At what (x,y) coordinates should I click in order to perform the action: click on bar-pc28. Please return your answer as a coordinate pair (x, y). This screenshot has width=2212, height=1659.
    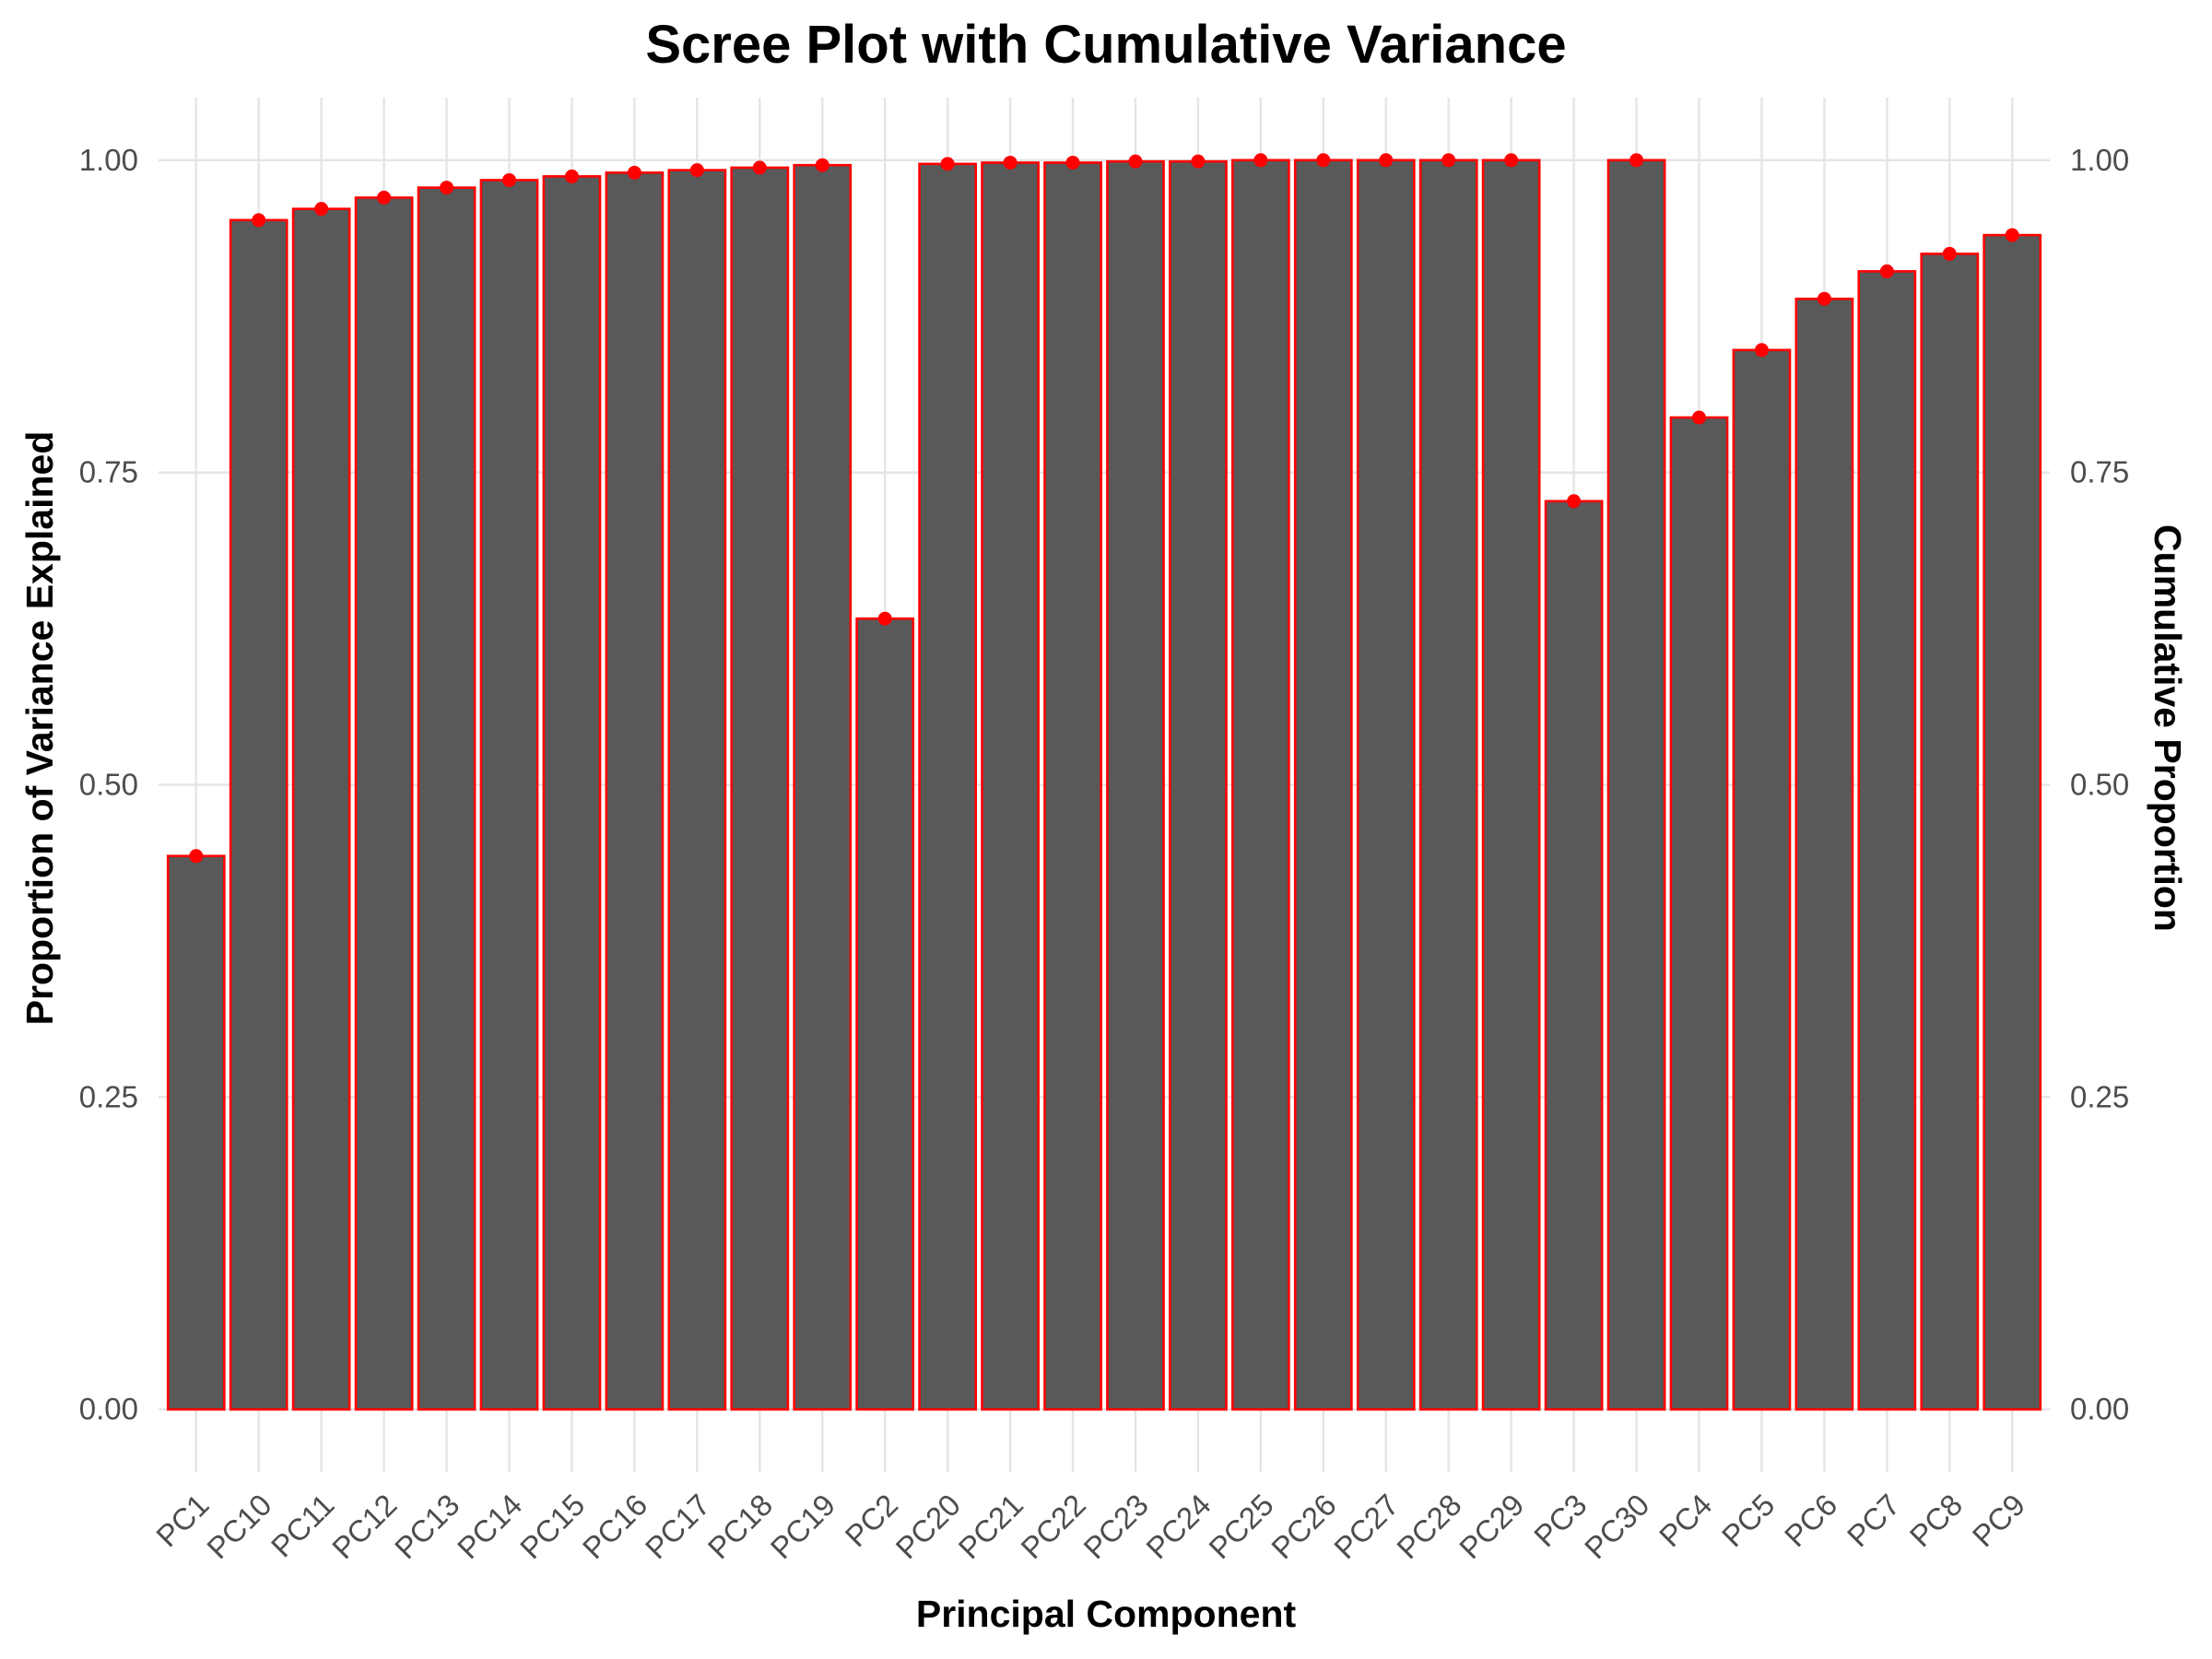
    Looking at the image, I should click on (1448, 785).